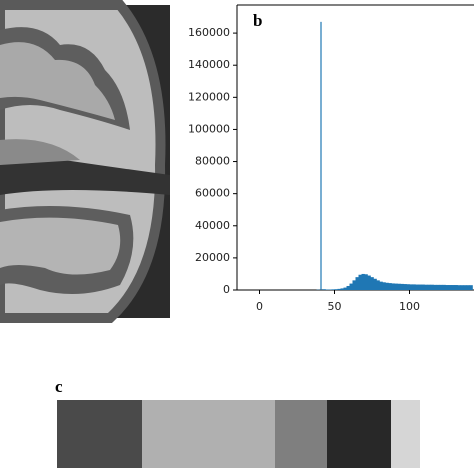 The image size is (474, 474). What do you see at coordinates (257, 20) in the screenshot?
I see `panel-label: b` at bounding box center [257, 20].